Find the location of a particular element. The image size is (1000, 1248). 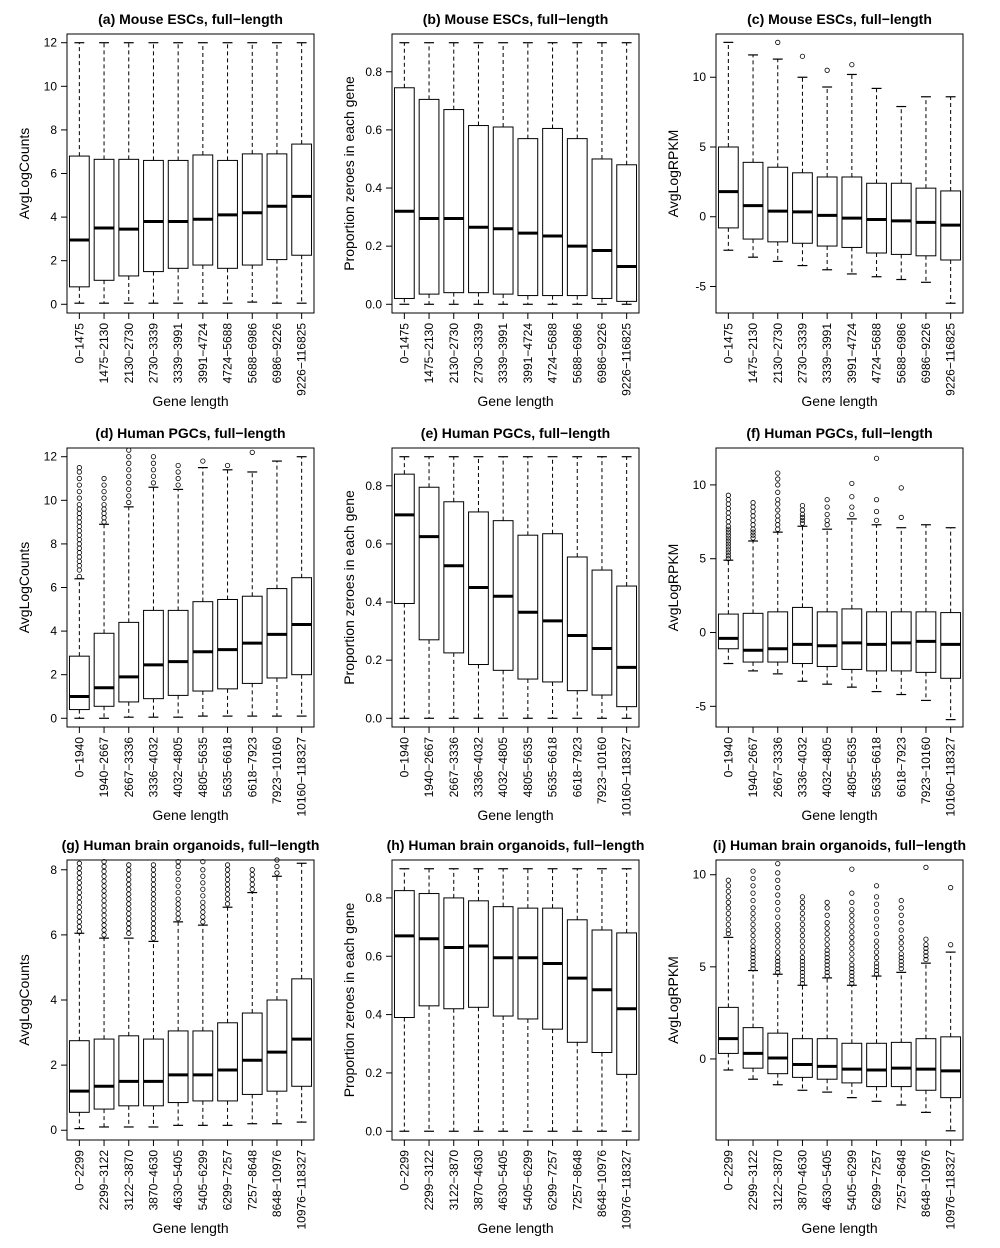

x-tick-label: 5635−6618 is located at coordinates (553, 767).